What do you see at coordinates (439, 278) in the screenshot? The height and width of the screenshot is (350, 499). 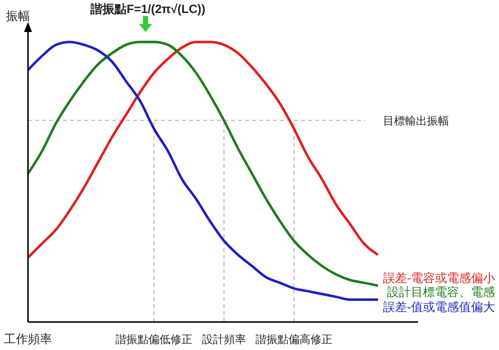 I see `series-label: 誤差-電容或電感偏小` at bounding box center [439, 278].